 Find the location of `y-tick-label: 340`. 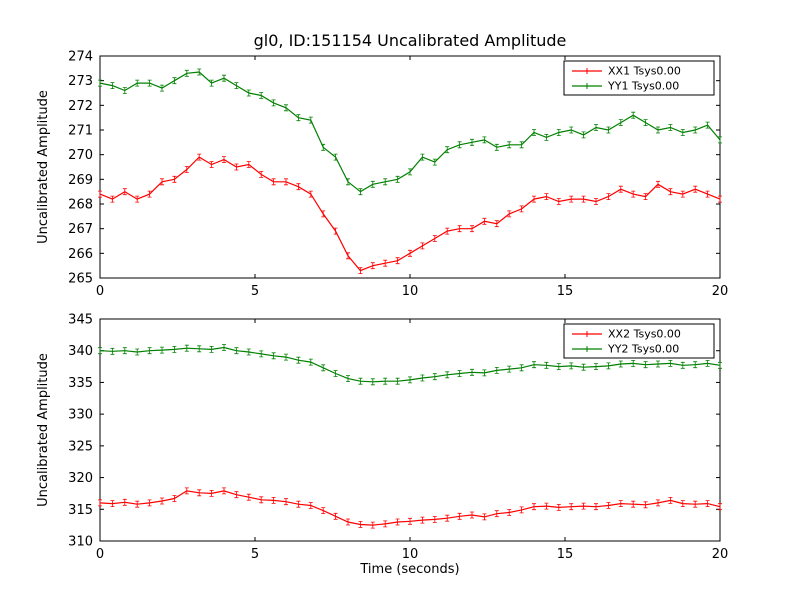

y-tick-label: 340 is located at coordinates (80, 351).